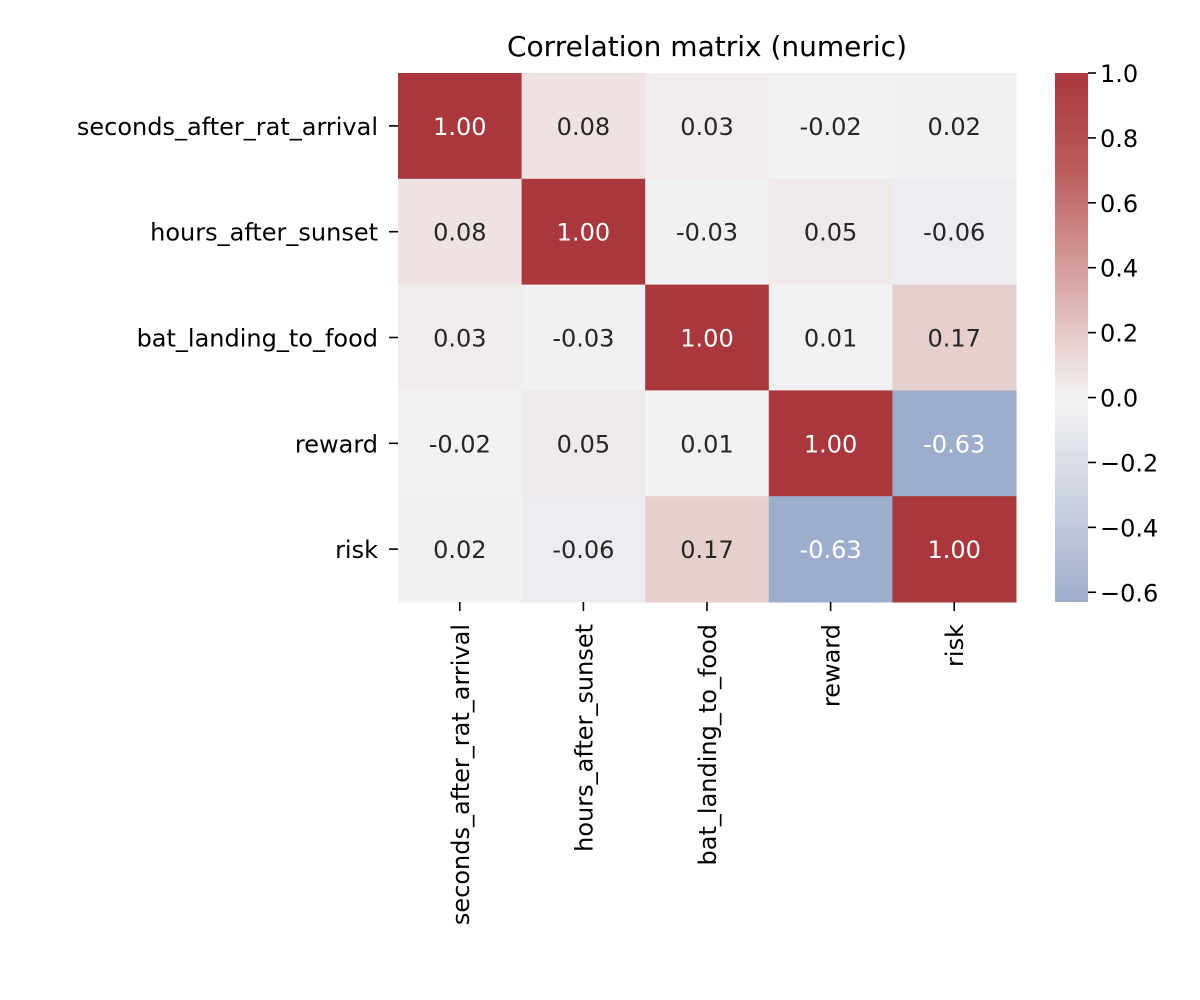 Image resolution: width=1200 pixels, height=1000 pixels. What do you see at coordinates (461, 774) in the screenshot?
I see `x-tick-label: seconds_after_rat_arrival` at bounding box center [461, 774].